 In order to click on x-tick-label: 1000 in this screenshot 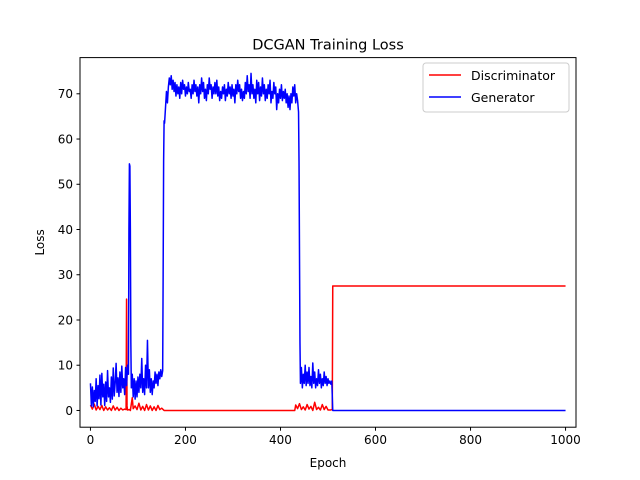, I will do `click(565, 440)`.